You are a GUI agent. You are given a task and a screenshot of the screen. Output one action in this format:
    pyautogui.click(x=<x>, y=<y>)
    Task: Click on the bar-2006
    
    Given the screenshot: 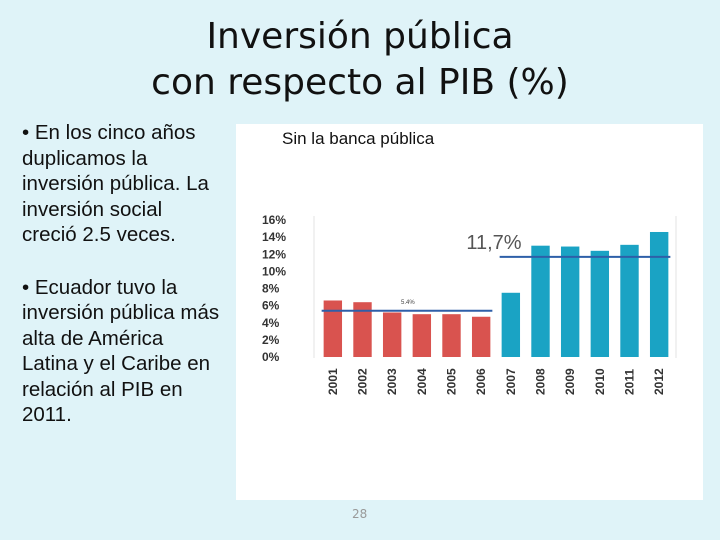 What is the action you would take?
    pyautogui.click(x=481, y=336)
    